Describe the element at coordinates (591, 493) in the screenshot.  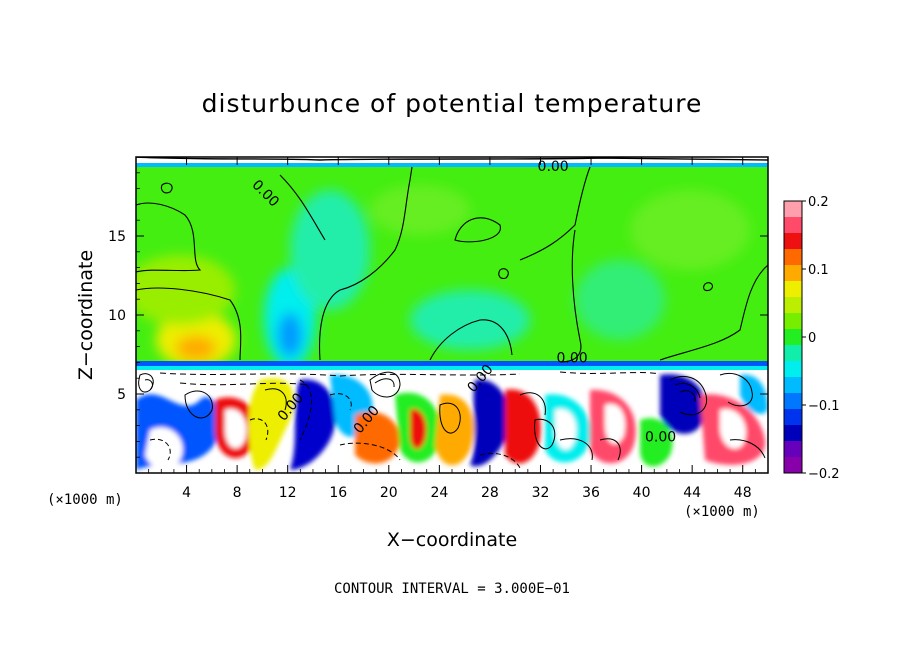
I see `x-tick-label: 36` at that location.